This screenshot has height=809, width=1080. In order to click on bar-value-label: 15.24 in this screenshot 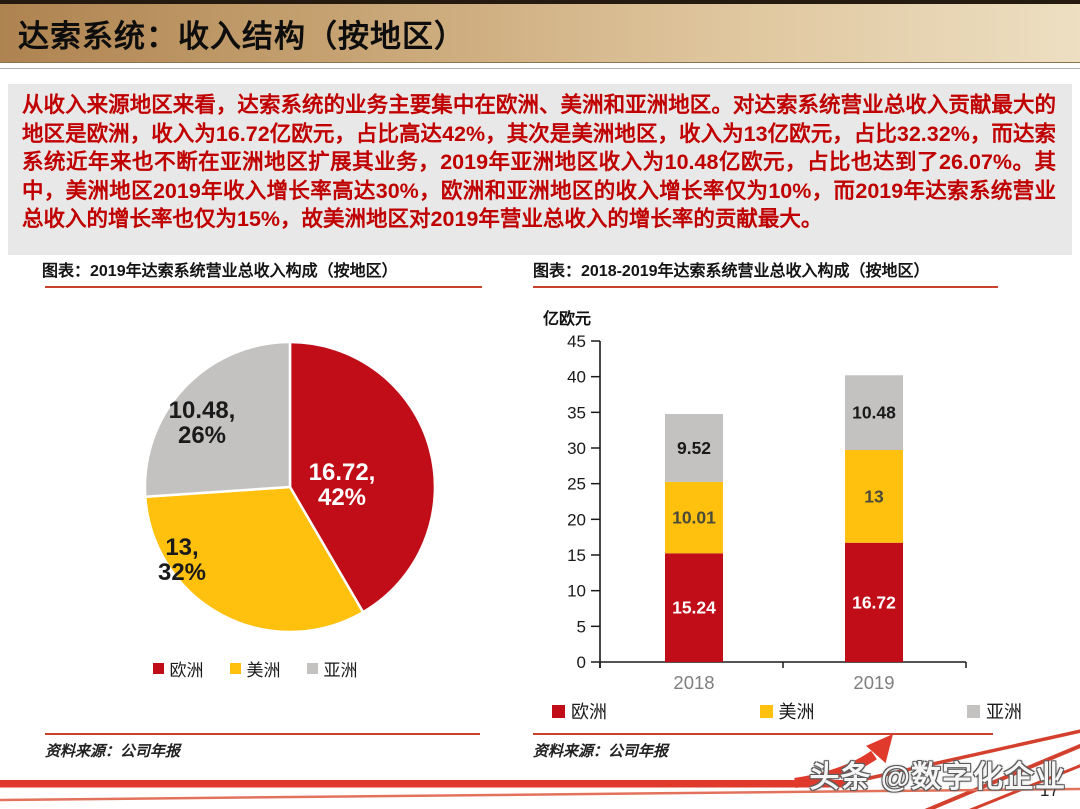, I will do `click(694, 608)`.